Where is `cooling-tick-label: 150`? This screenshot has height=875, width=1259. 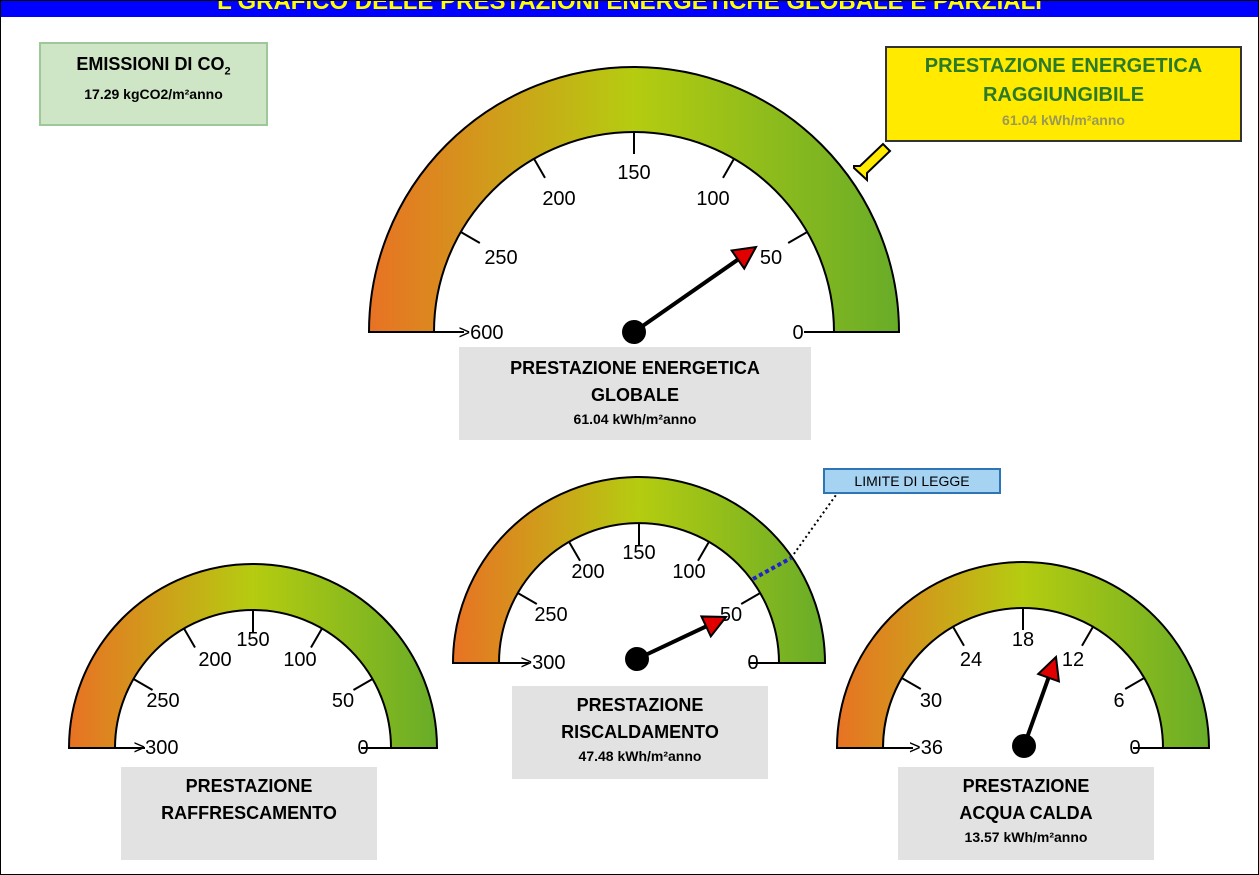
cooling-tick-label: 150 is located at coordinates (252, 640).